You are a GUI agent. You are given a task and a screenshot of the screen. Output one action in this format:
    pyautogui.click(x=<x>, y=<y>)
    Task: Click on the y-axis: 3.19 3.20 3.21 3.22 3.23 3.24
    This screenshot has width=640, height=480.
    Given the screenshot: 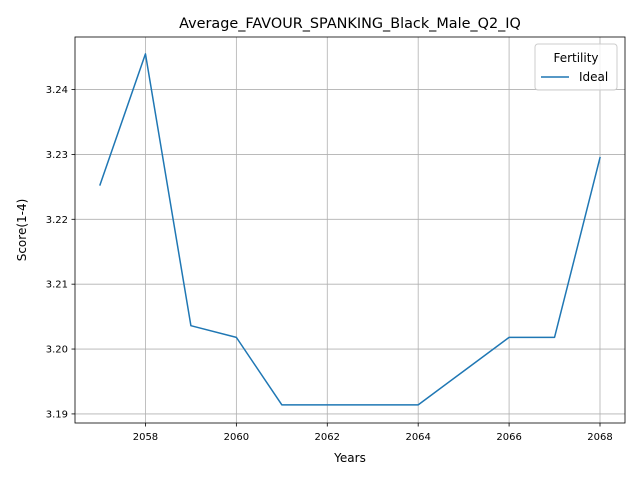 What is the action you would take?
    pyautogui.click(x=60, y=252)
    